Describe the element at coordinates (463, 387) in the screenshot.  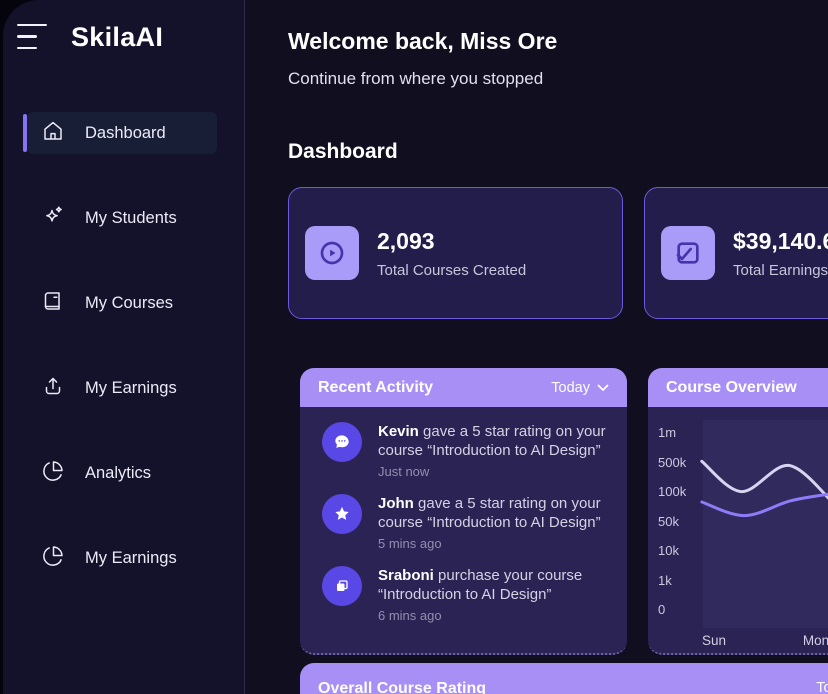
I see `recent-activity-header: Recent Activity Today` at that location.